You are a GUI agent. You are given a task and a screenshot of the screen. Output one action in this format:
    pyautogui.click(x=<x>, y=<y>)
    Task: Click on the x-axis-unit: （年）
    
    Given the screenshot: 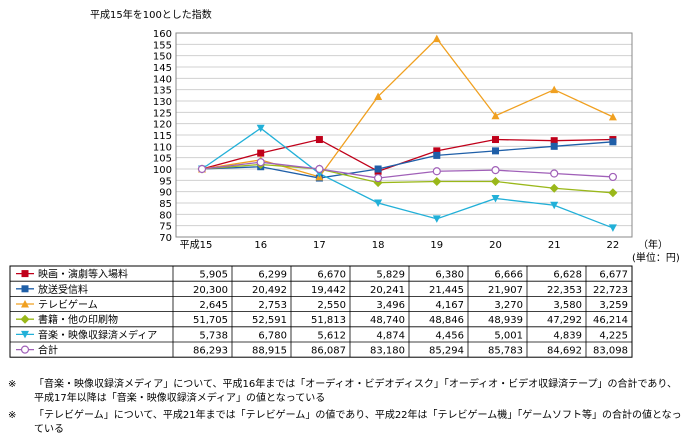 What is the action you would take?
    pyautogui.click(x=653, y=244)
    